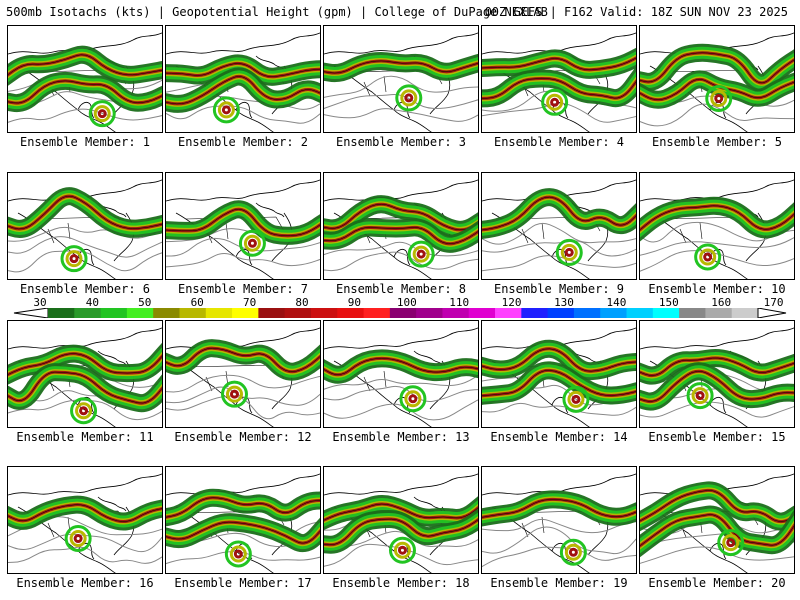 Image resolution: width=800 pixels, height=600 pixels. Describe the element at coordinates (197, 302) in the screenshot. I see `colorbar-tick-label: 60` at that location.